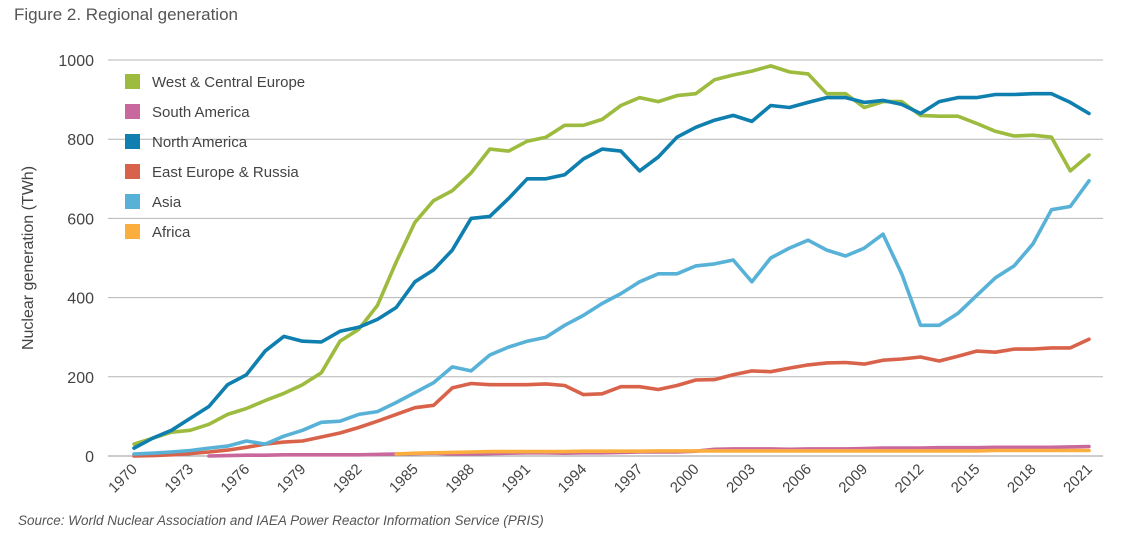 The height and width of the screenshot is (553, 1121). Describe the element at coordinates (348, 479) in the screenshot. I see `x-tick-label: 1982` at that location.